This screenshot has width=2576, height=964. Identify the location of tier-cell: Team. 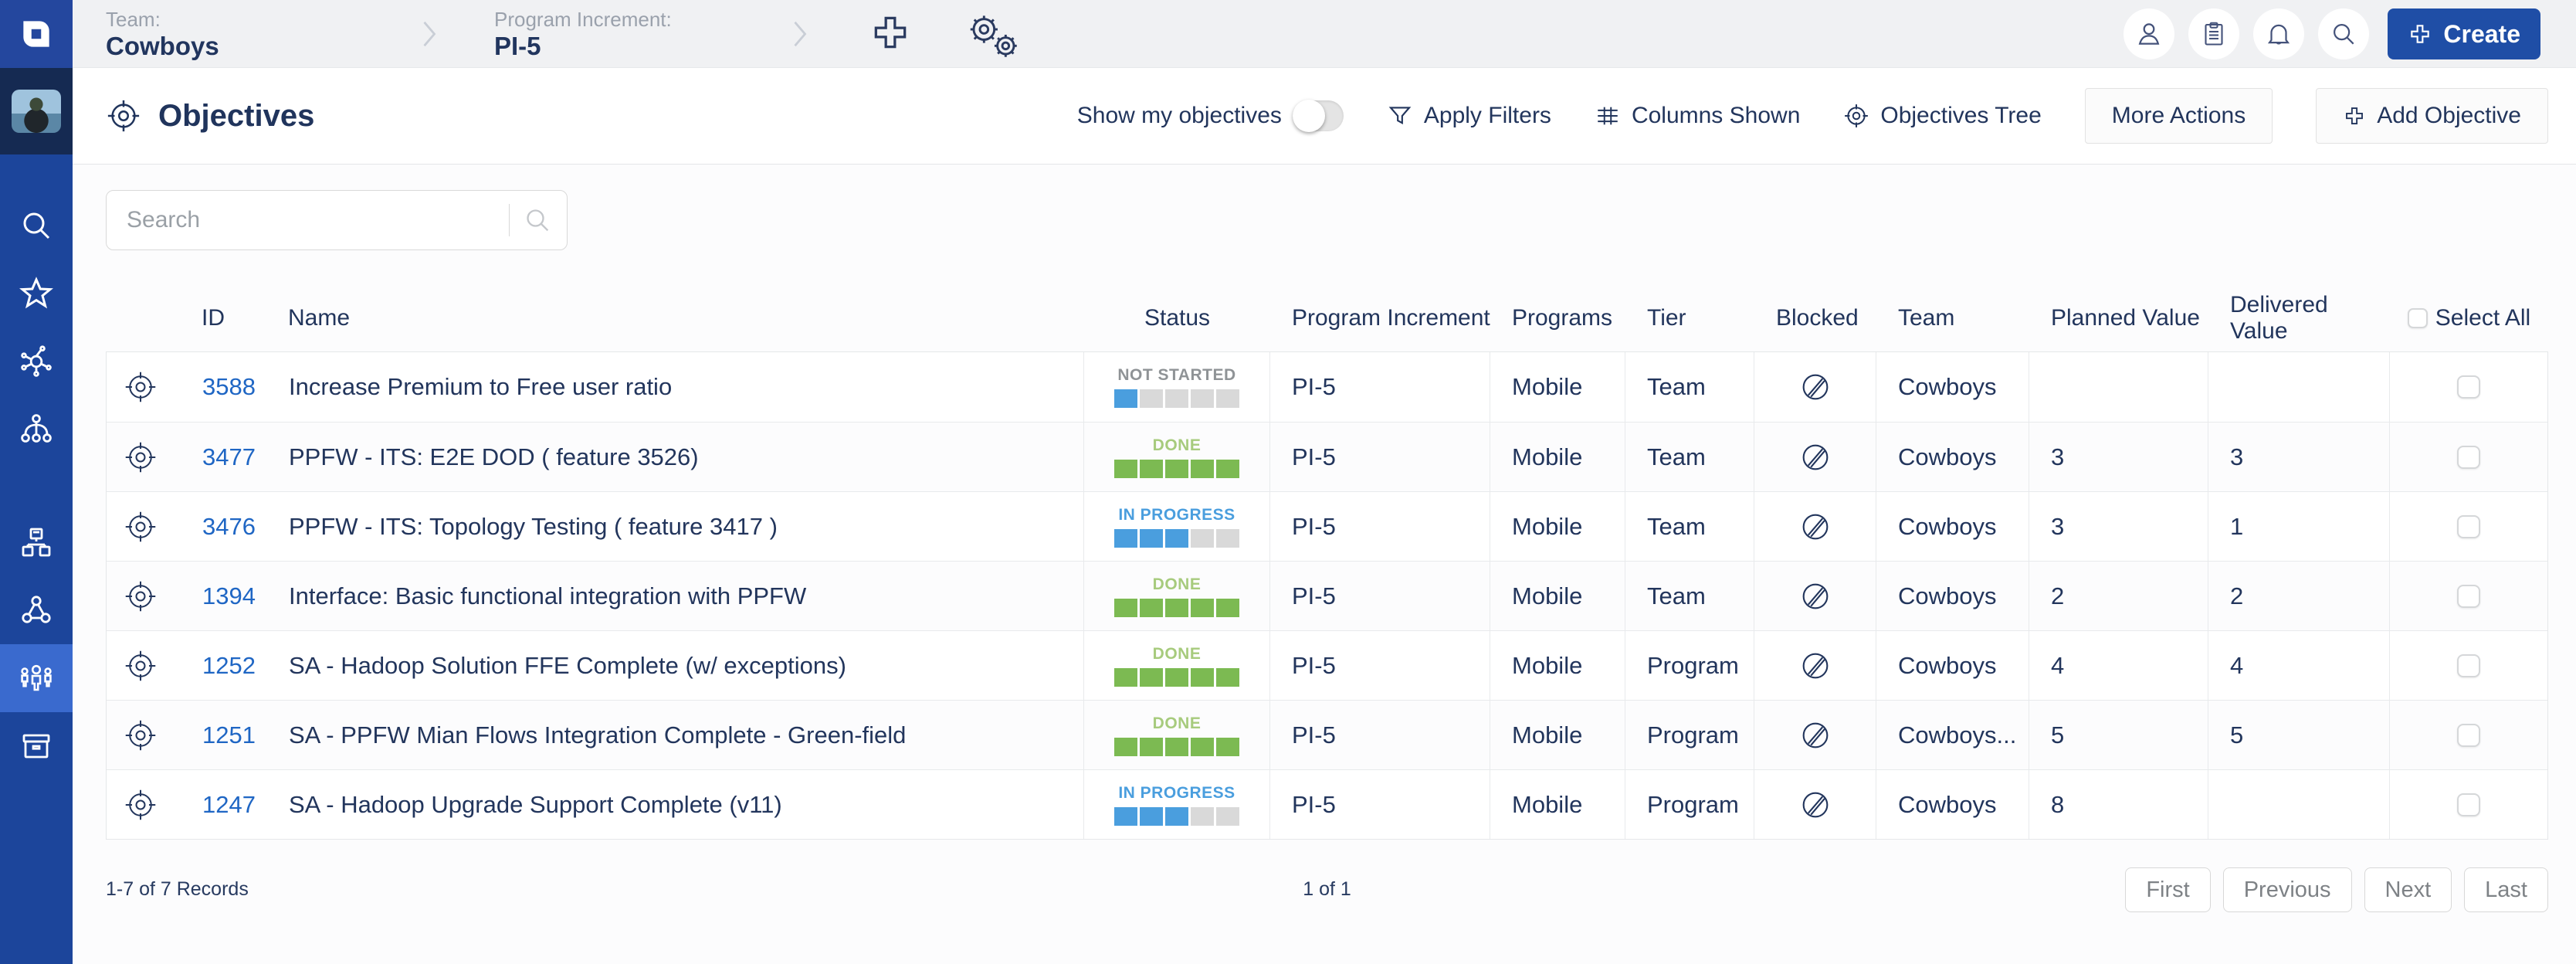
(1689, 526).